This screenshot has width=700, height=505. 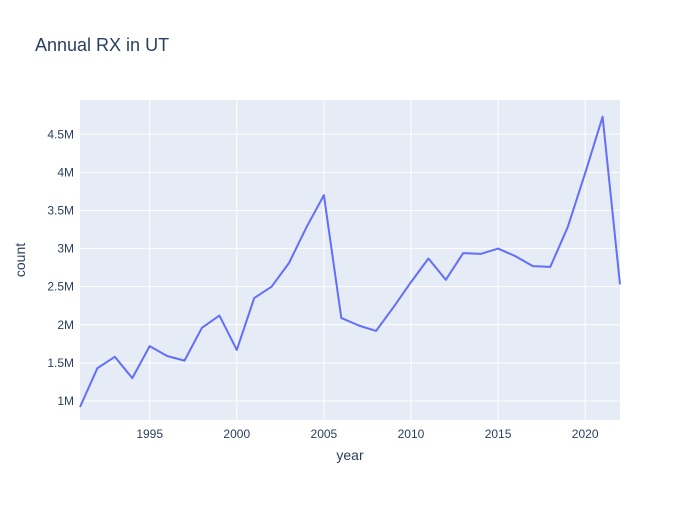 I want to click on x-tick-label: 2005, so click(x=324, y=434).